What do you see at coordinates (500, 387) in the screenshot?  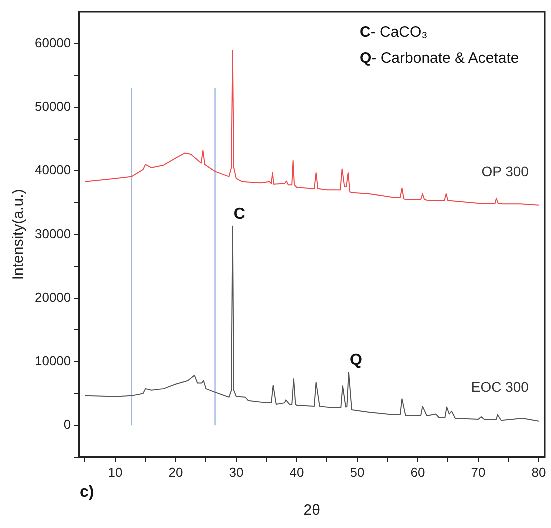 I see `series-label: EOC 300` at bounding box center [500, 387].